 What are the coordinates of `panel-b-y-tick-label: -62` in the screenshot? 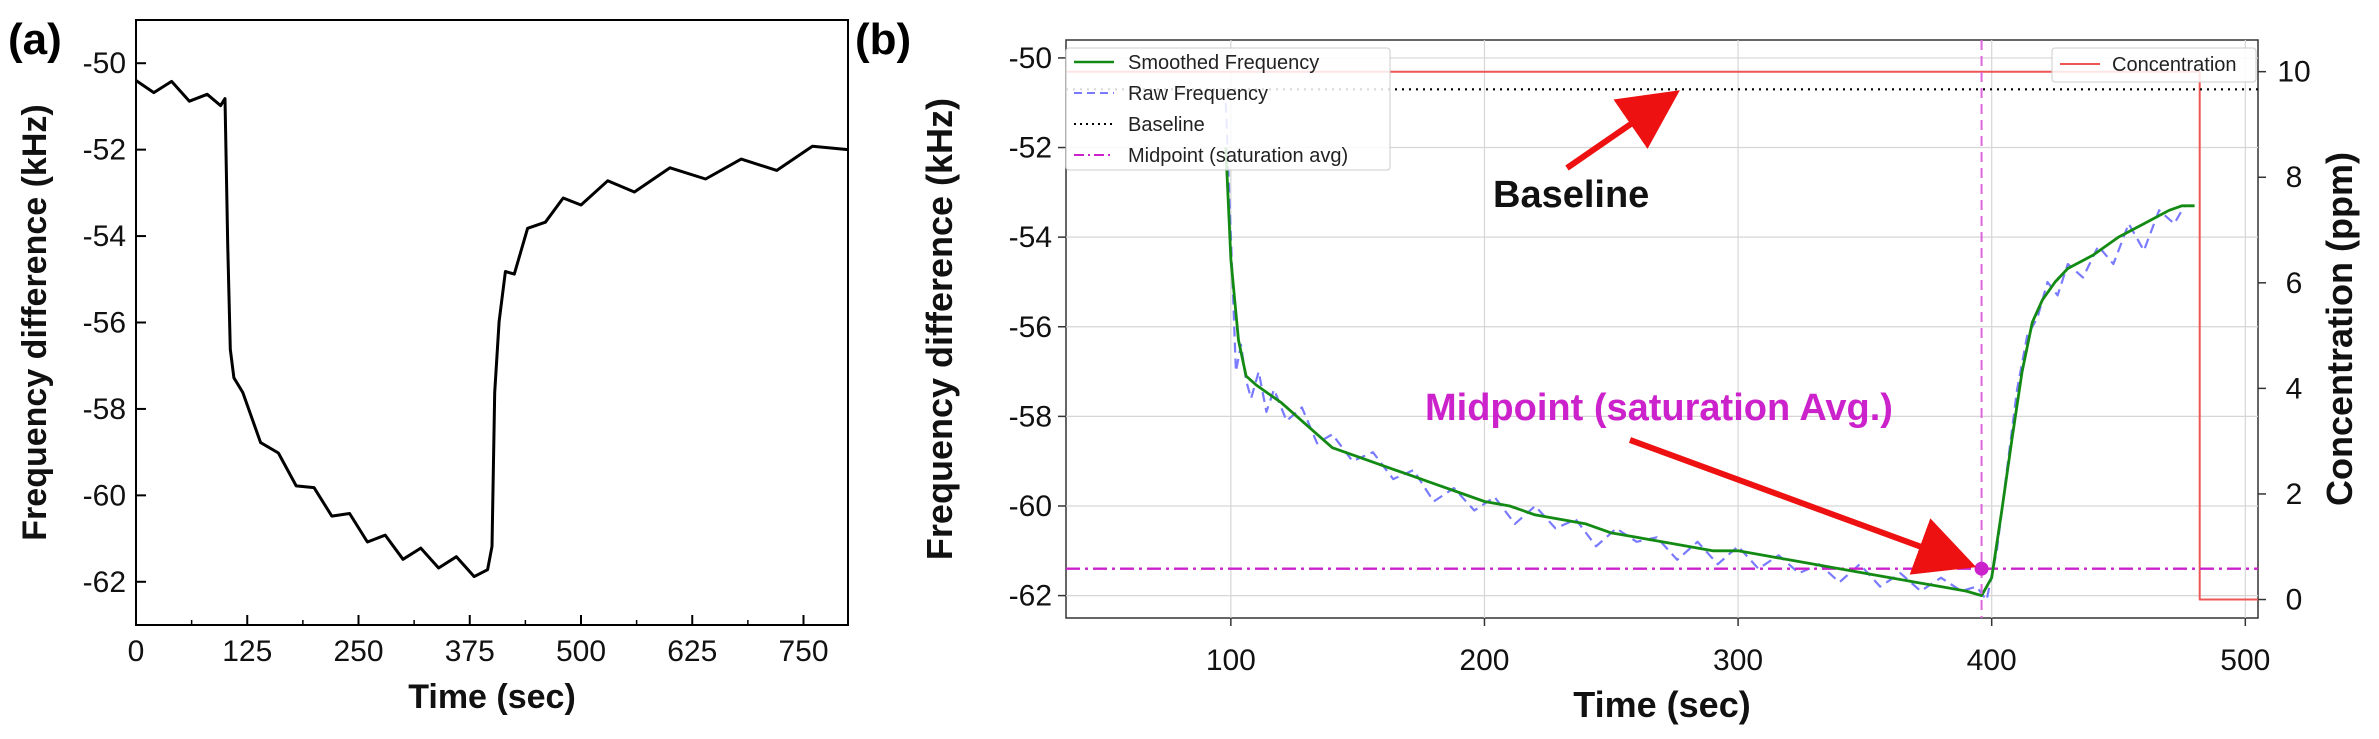 It's located at (1030, 596).